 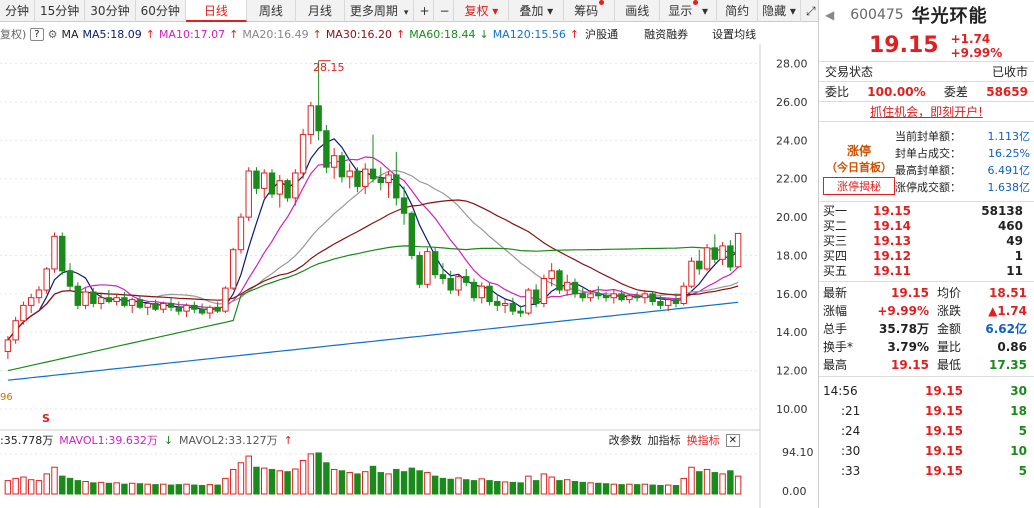 What do you see at coordinates (792, 179) in the screenshot?
I see `price-tick-label: 22.00` at bounding box center [792, 179].